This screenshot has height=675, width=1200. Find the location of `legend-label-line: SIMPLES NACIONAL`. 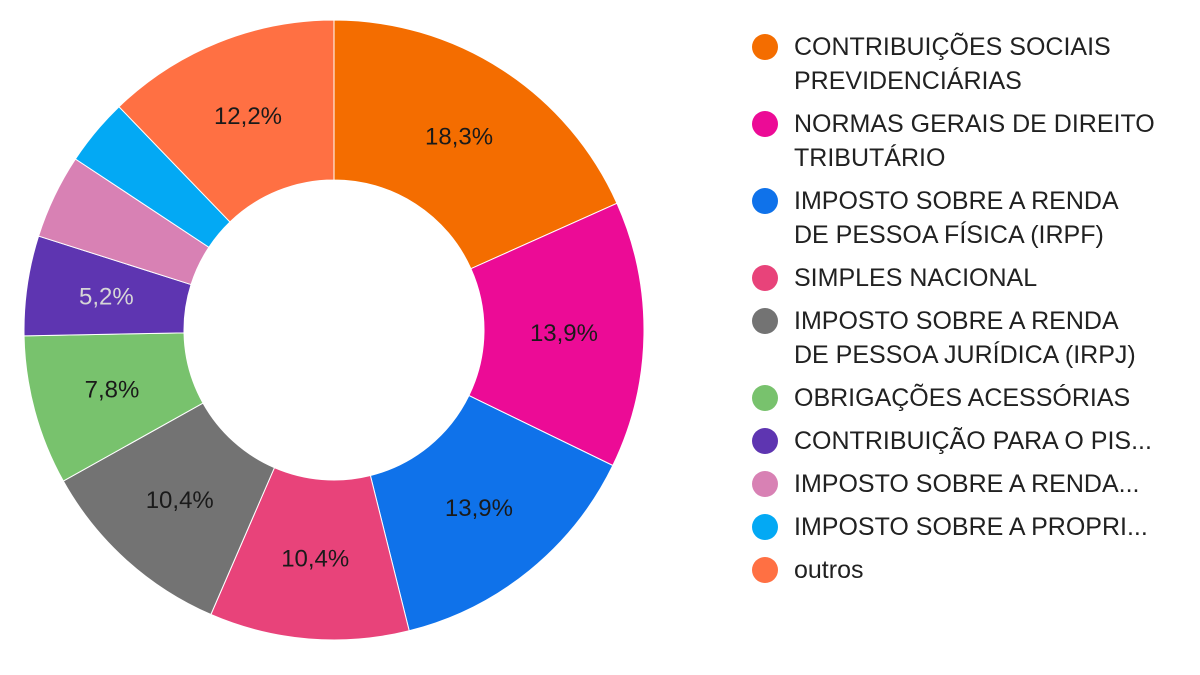

legend-label-line: SIMPLES NACIONAL is located at coordinates (916, 278).